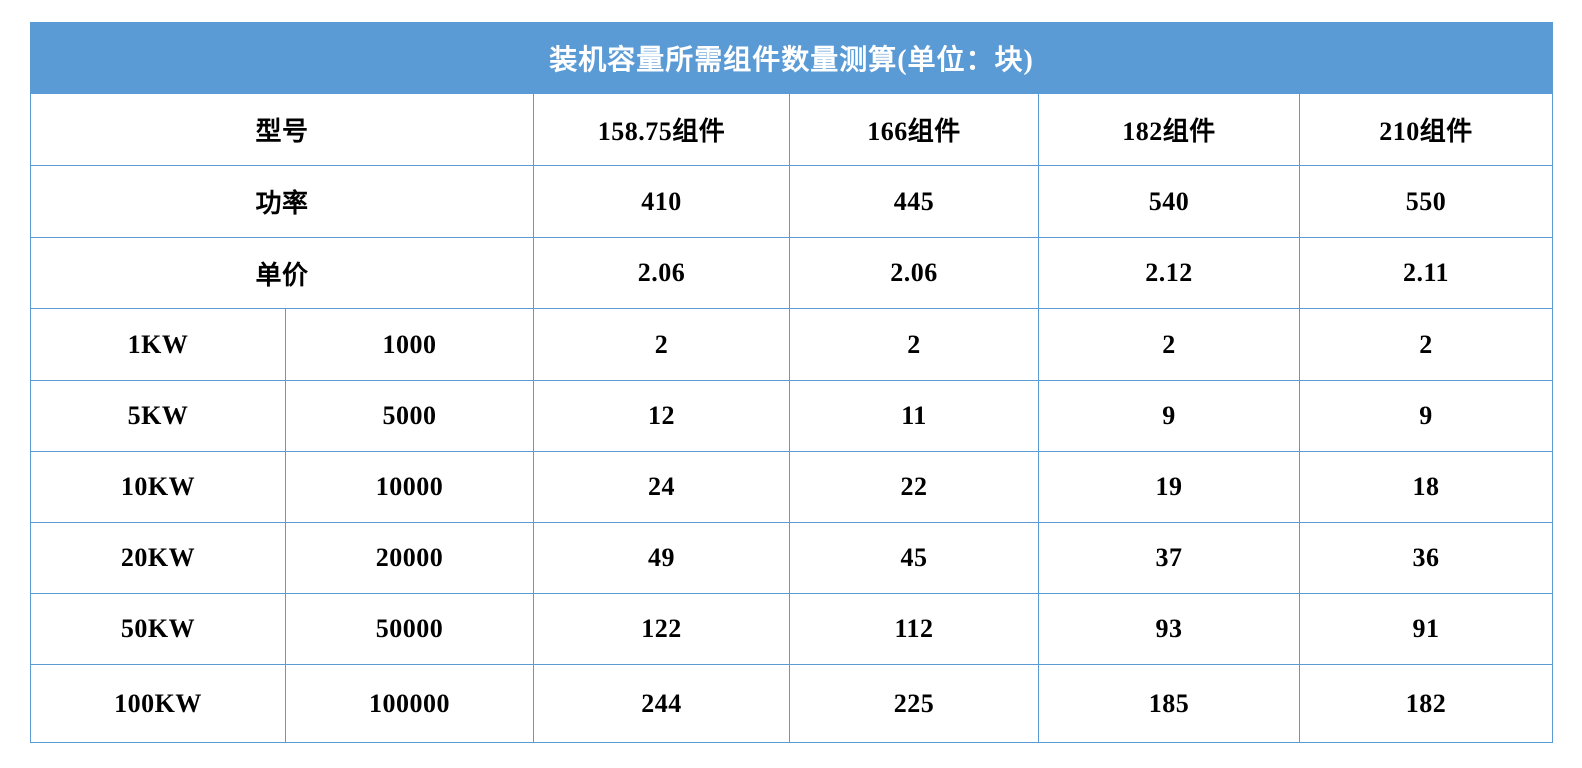 Image resolution: width=1582 pixels, height=768 pixels. Describe the element at coordinates (914, 629) in the screenshot. I see `cell-value: 112` at that location.